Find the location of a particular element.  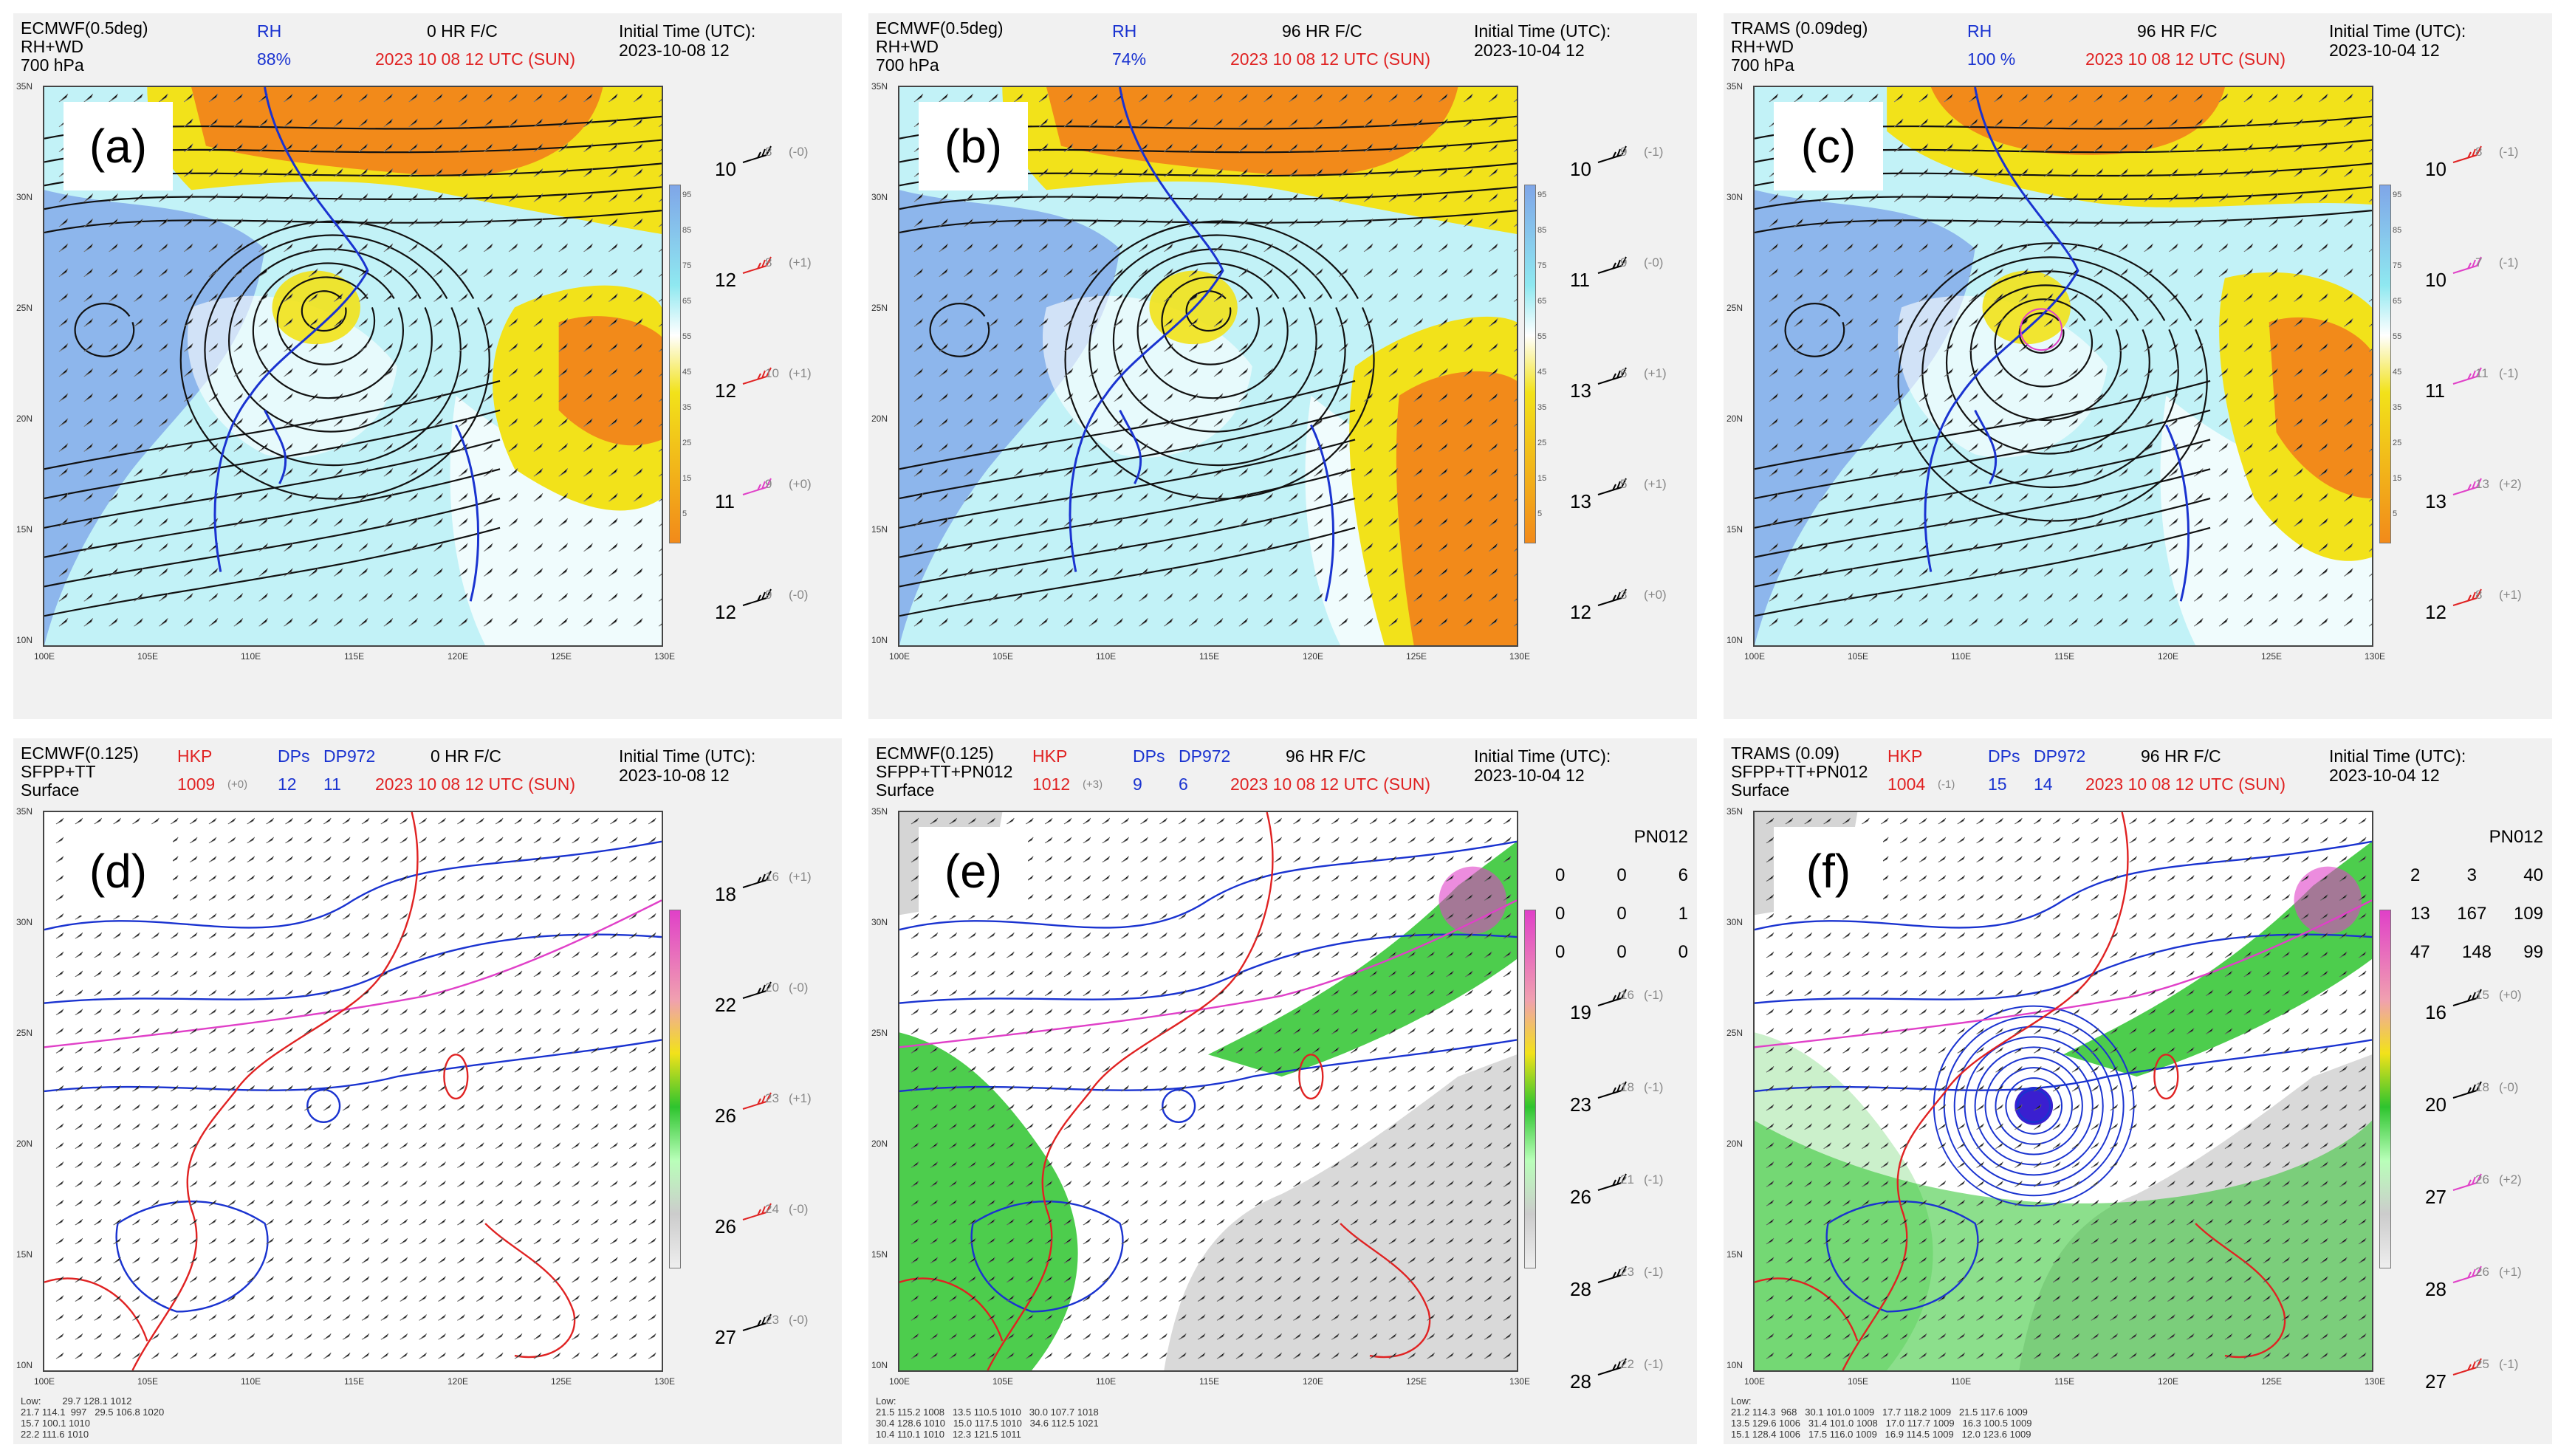

station-value: 26 is located at coordinates (1581, 1197).